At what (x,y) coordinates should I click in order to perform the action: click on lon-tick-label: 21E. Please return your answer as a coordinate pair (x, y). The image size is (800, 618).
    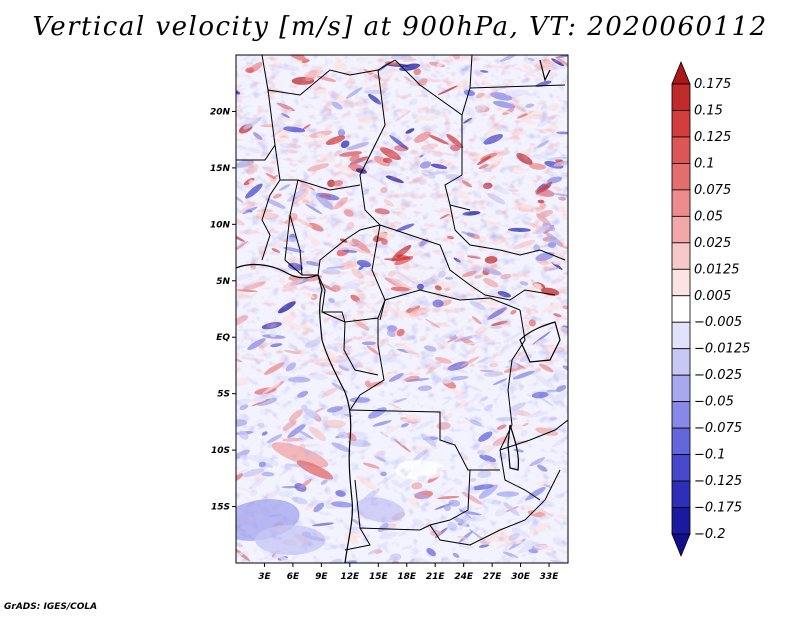
    Looking at the image, I should click on (436, 577).